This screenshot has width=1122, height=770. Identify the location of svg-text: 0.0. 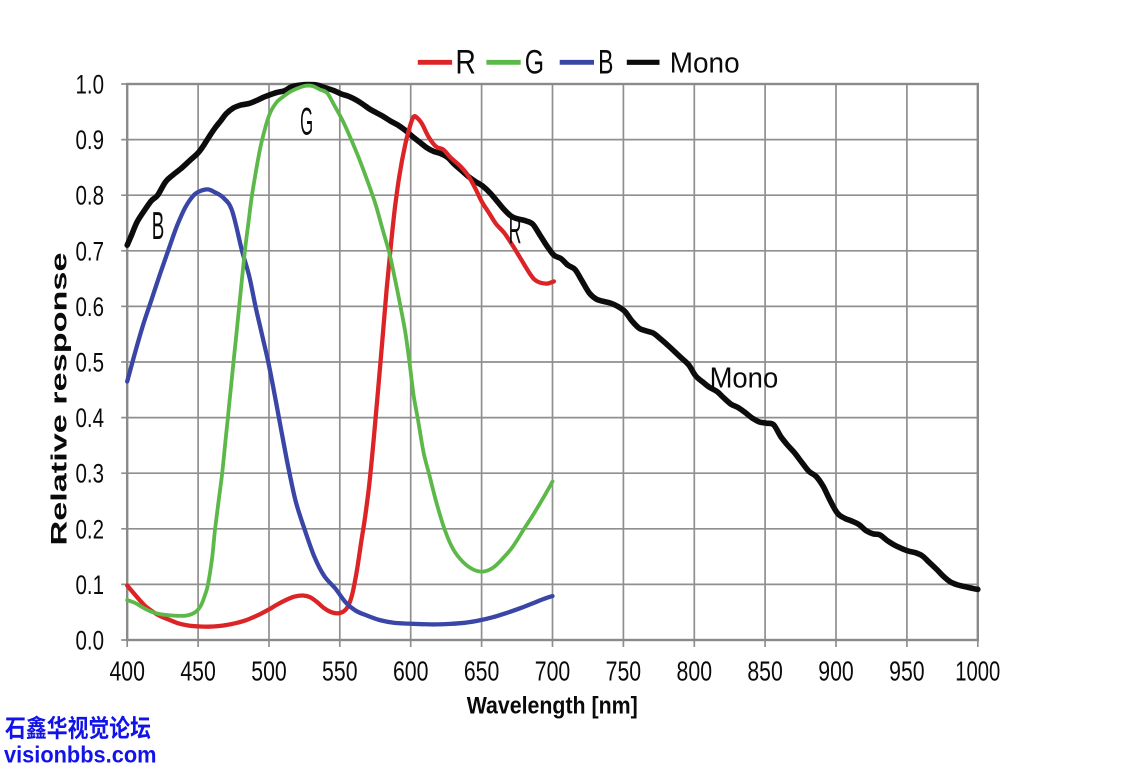
(90, 641).